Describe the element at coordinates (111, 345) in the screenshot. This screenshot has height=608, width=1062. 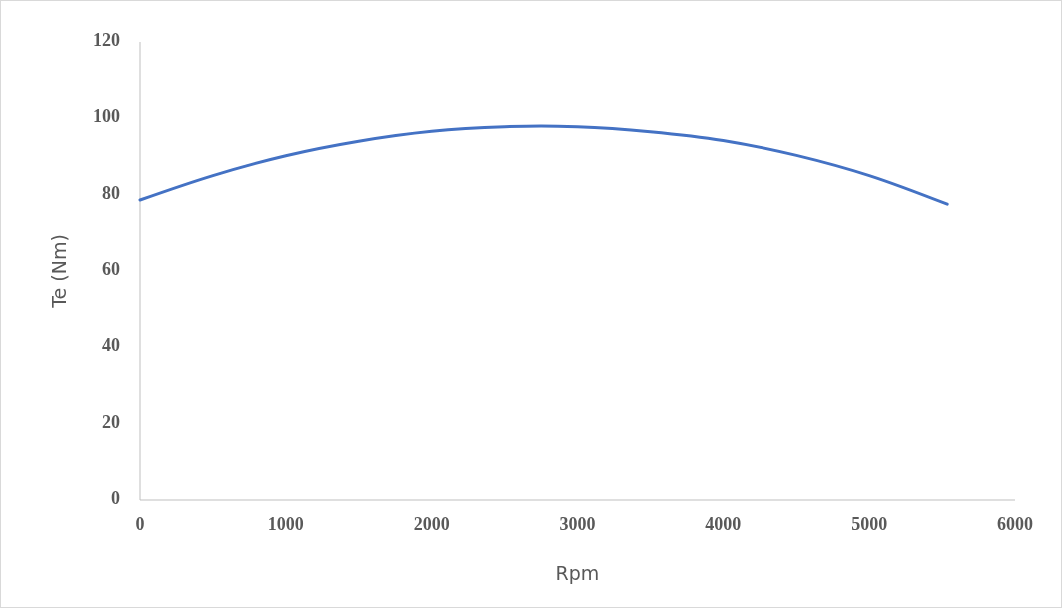
I see `y-tick-label: 40` at that location.